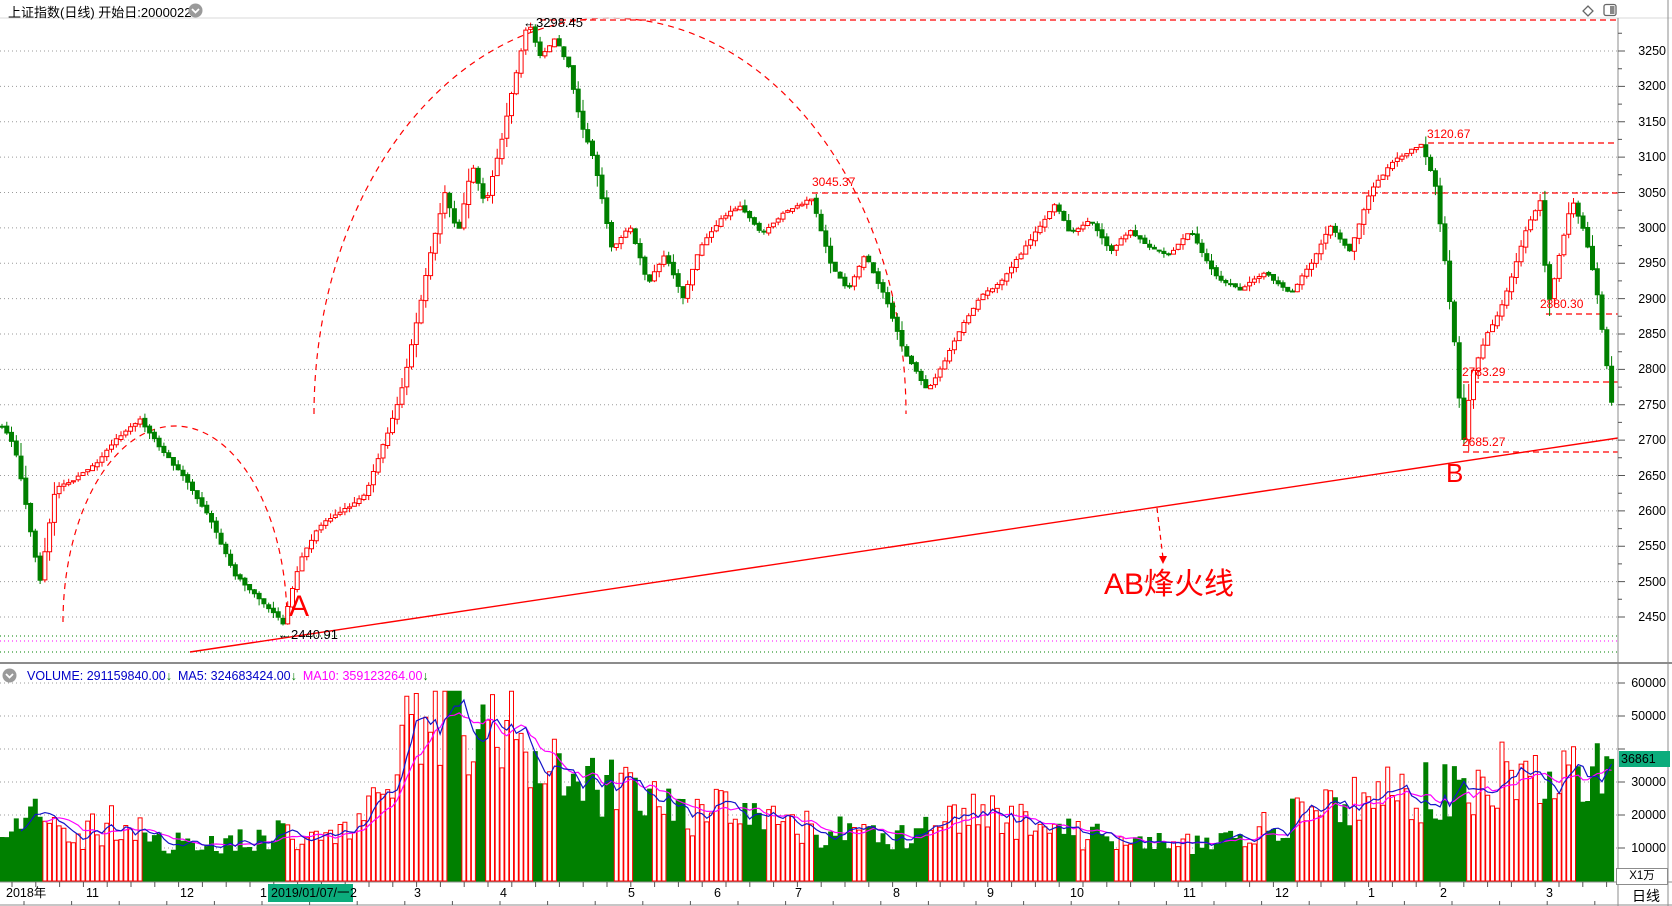 Image resolution: width=1672 pixels, height=906 pixels. I want to click on price-axis-label: 3100, so click(1652, 157).